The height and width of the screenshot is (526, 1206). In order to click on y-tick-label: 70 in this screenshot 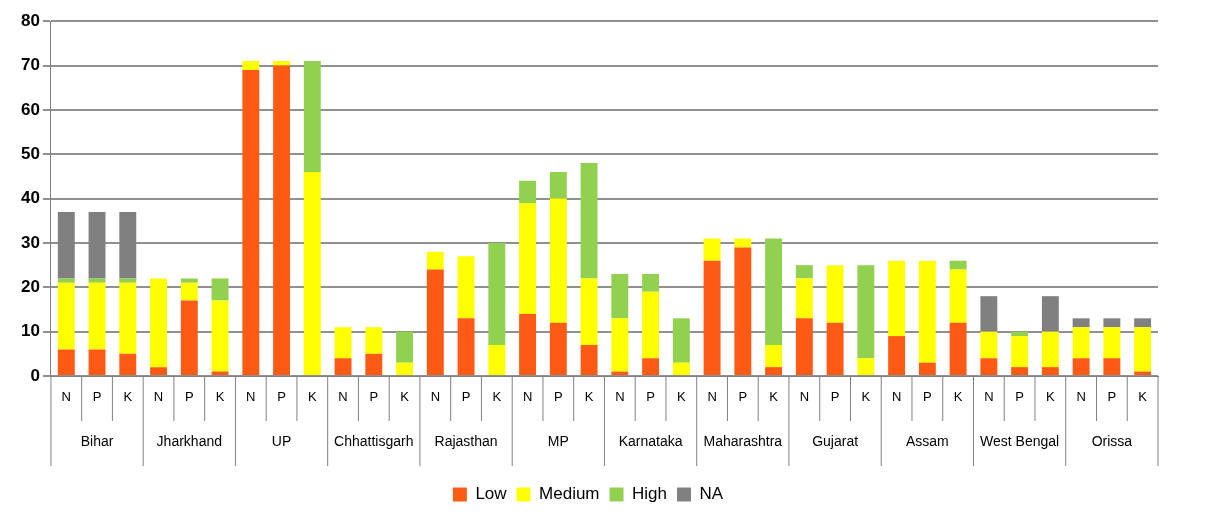, I will do `click(30, 65)`.